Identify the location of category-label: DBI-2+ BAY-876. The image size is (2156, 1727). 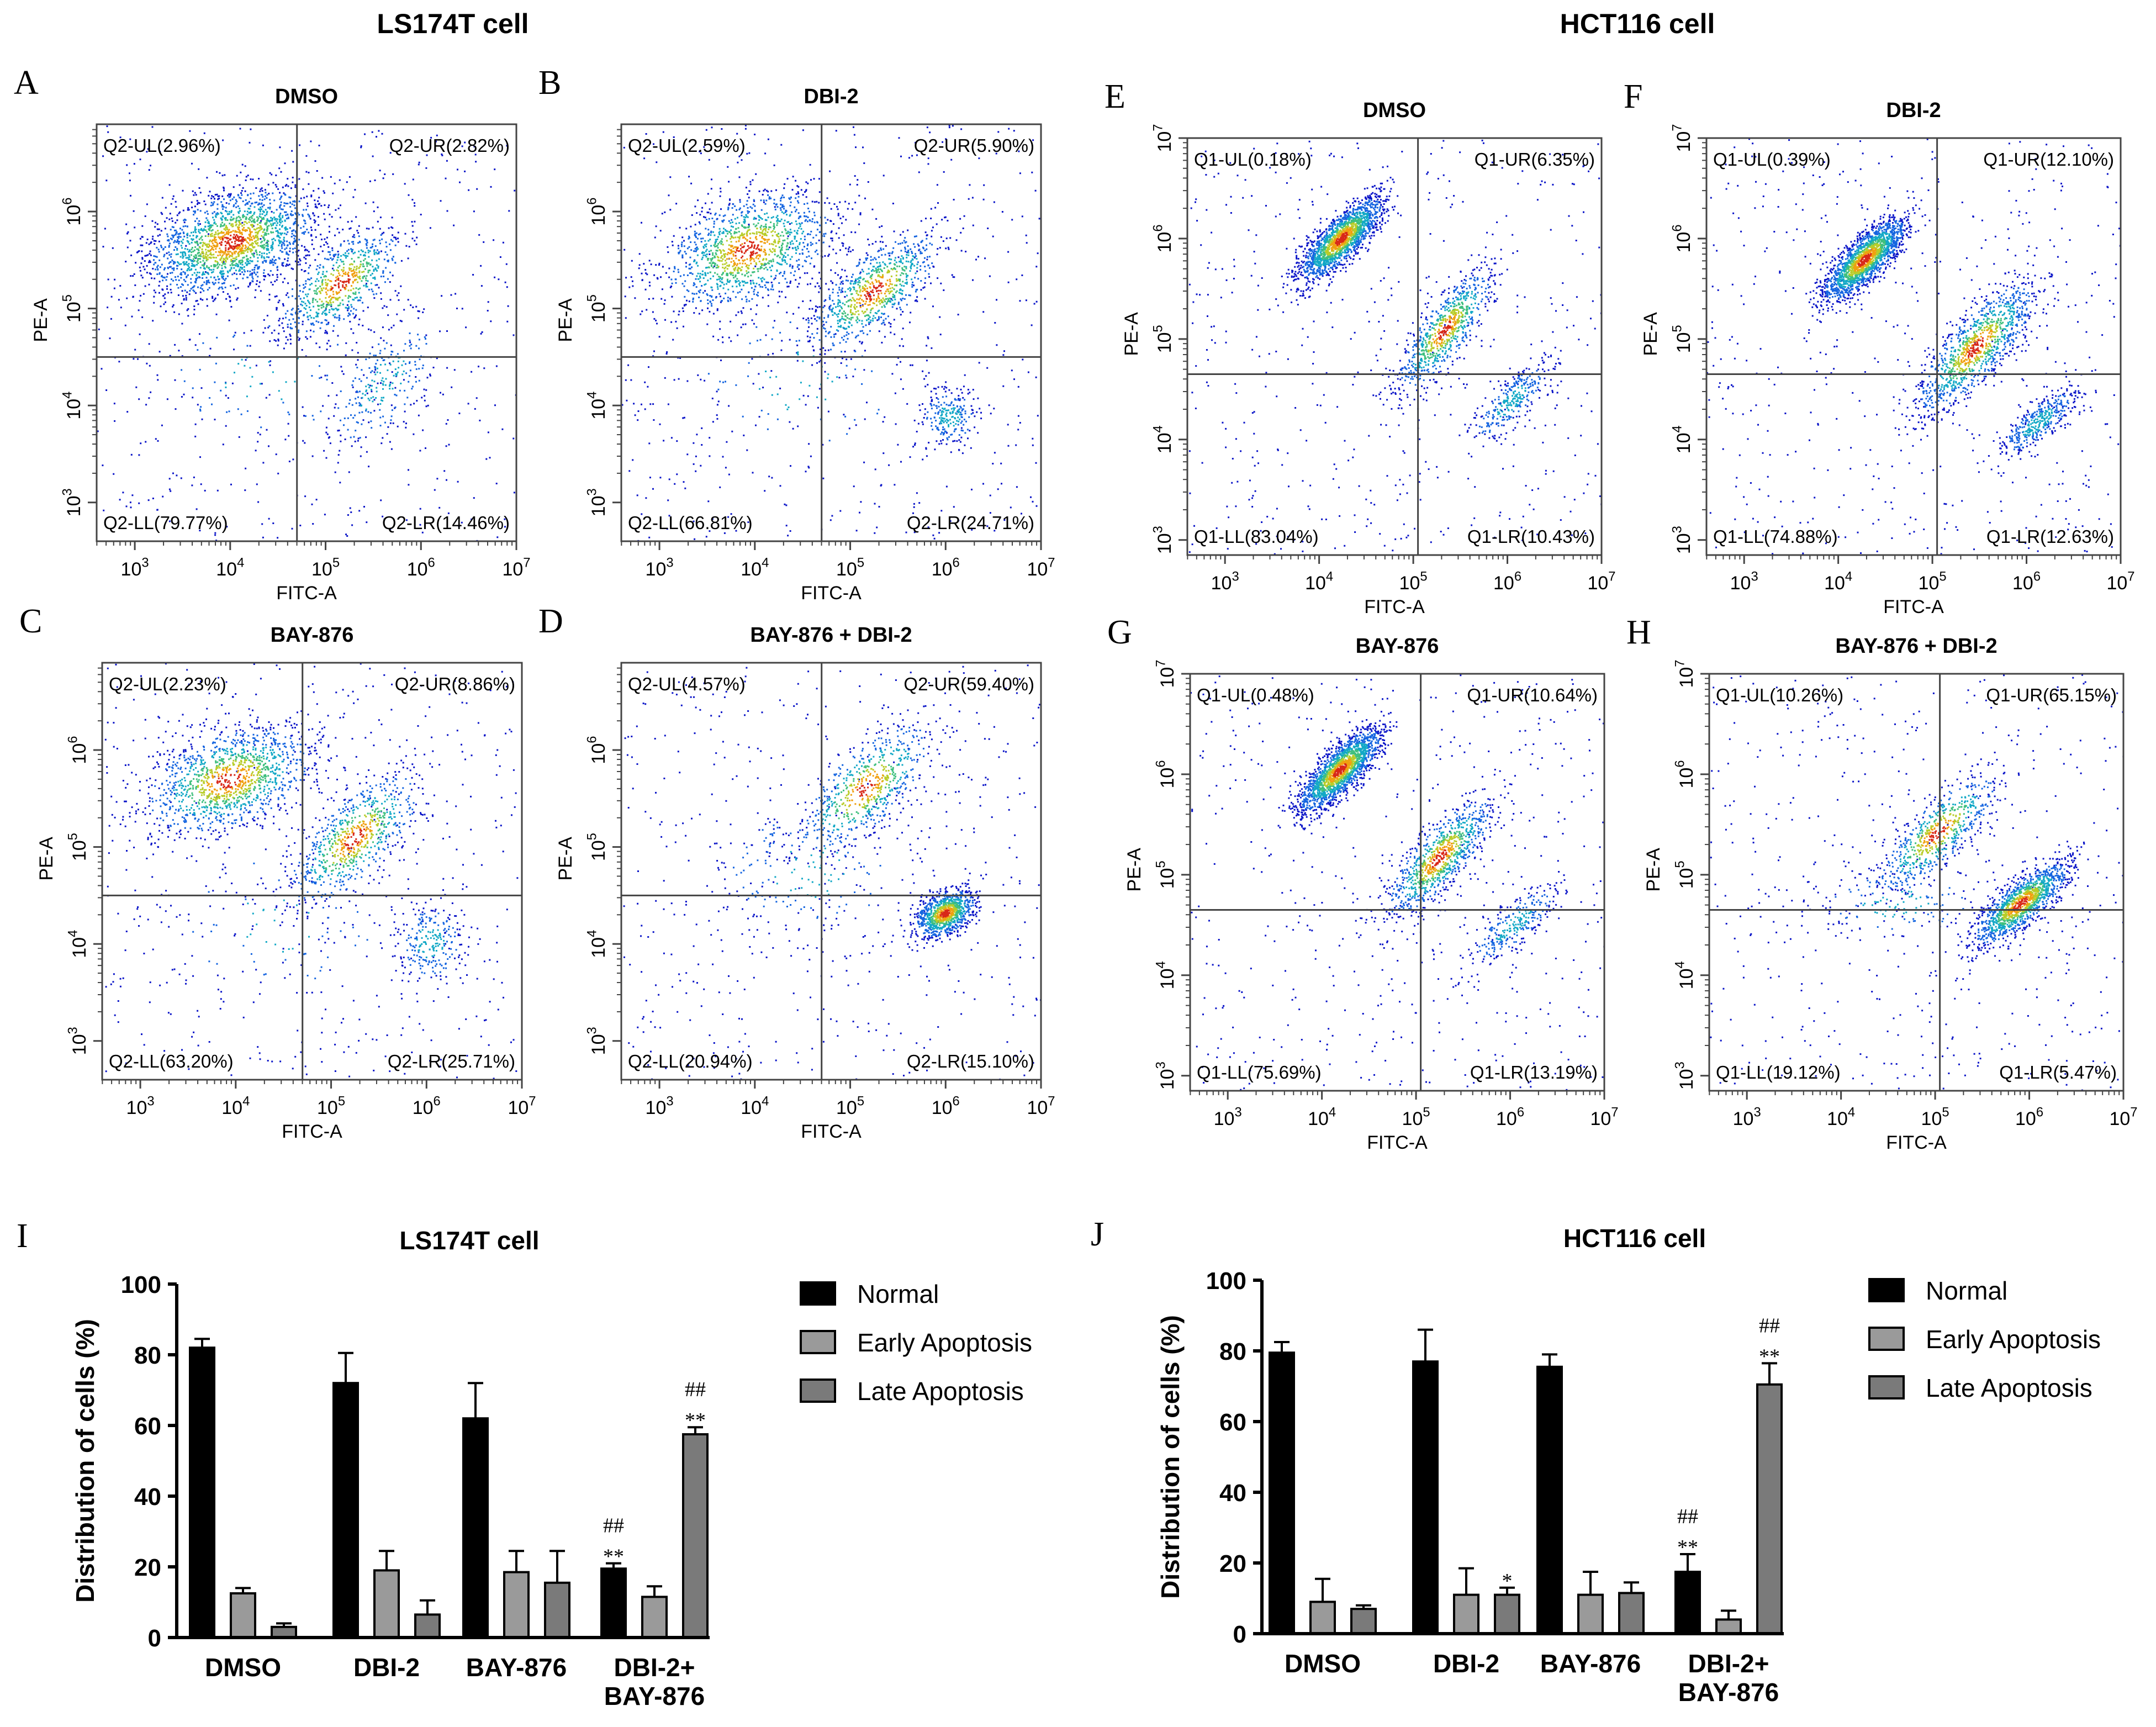
(654, 1681).